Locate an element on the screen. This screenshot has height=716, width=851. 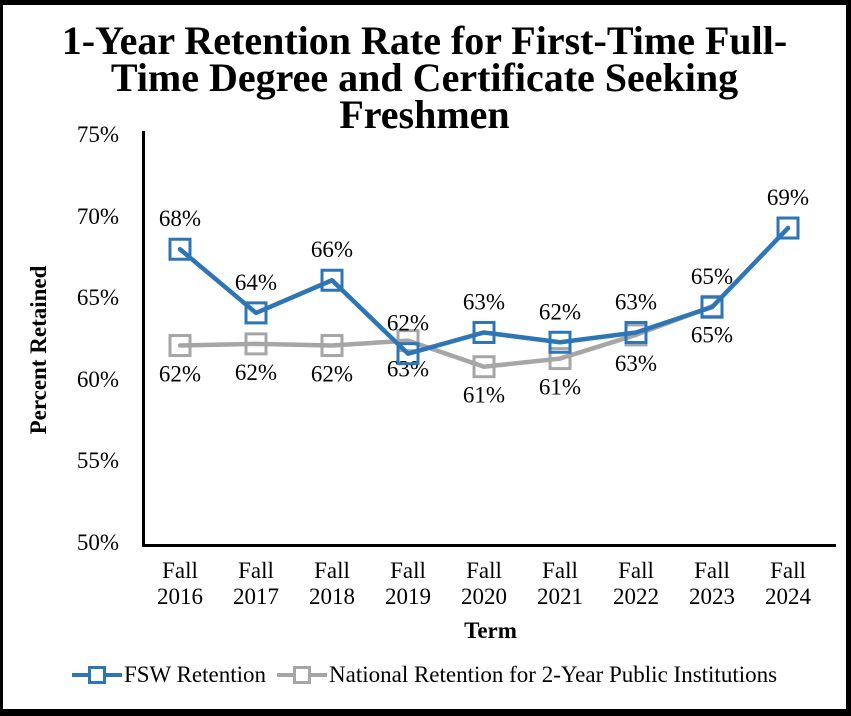
x-tick-label: Fall 2018 is located at coordinates (332, 584).